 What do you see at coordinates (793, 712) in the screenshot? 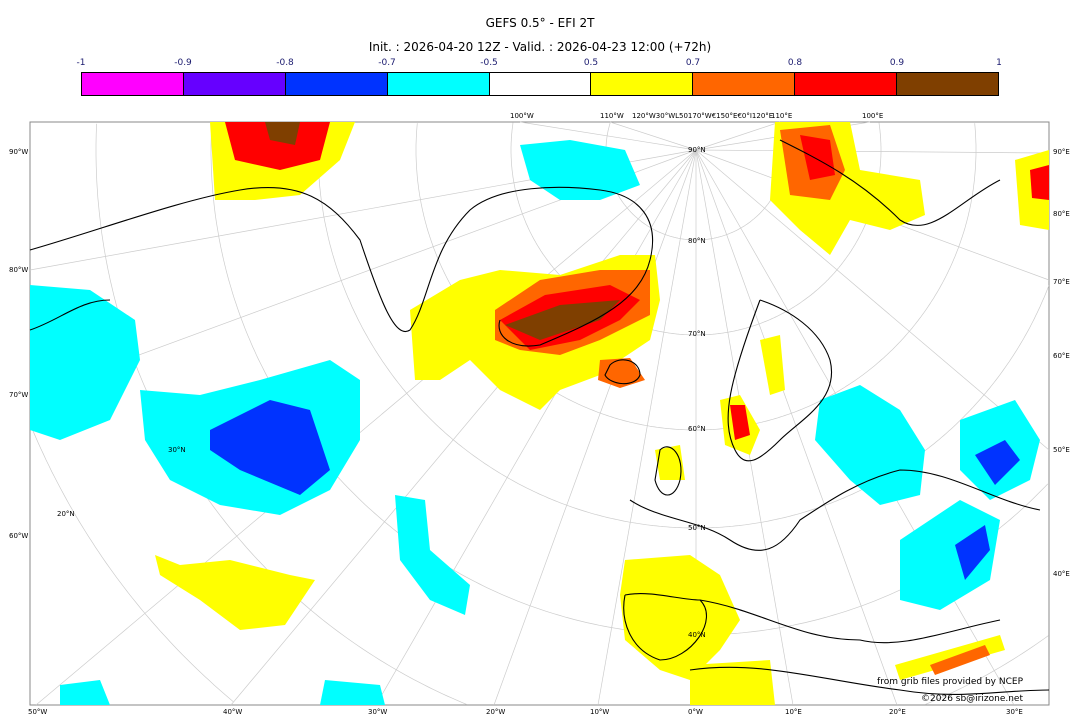
I see `bottom-label-10e: 10°E` at bounding box center [793, 712].